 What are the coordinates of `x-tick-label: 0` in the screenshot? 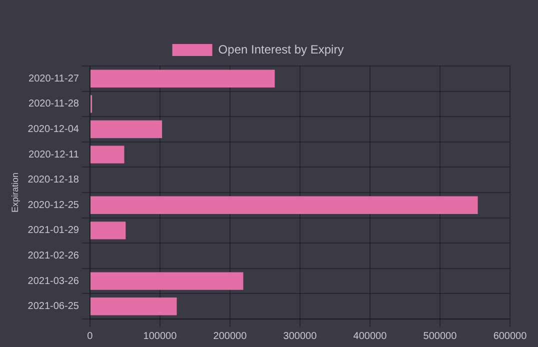 It's located at (90, 336).